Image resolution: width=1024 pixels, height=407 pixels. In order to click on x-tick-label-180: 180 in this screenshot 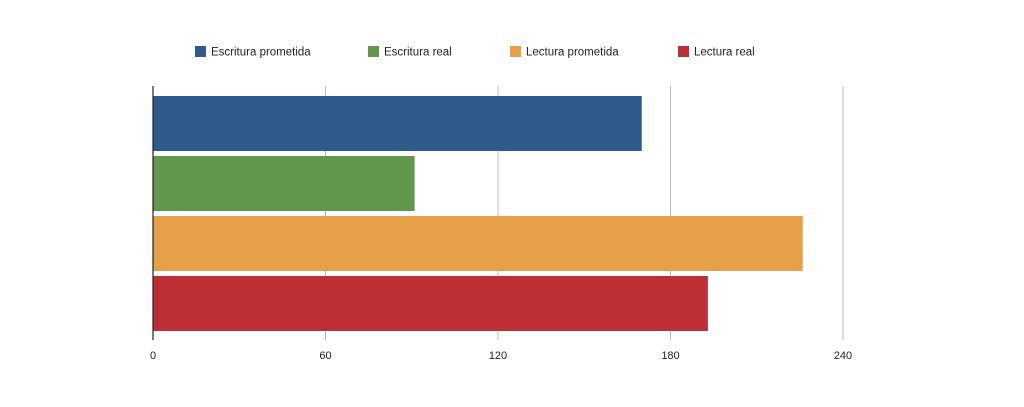, I will do `click(670, 356)`.